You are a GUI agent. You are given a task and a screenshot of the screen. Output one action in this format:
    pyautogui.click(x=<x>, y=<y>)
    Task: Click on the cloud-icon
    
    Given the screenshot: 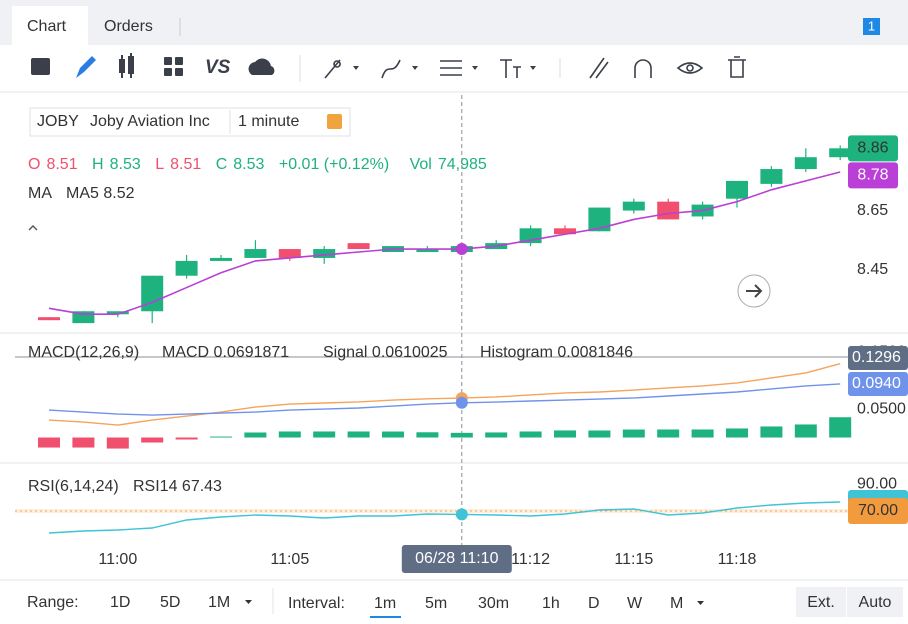 What is the action you would take?
    pyautogui.click(x=261, y=66)
    